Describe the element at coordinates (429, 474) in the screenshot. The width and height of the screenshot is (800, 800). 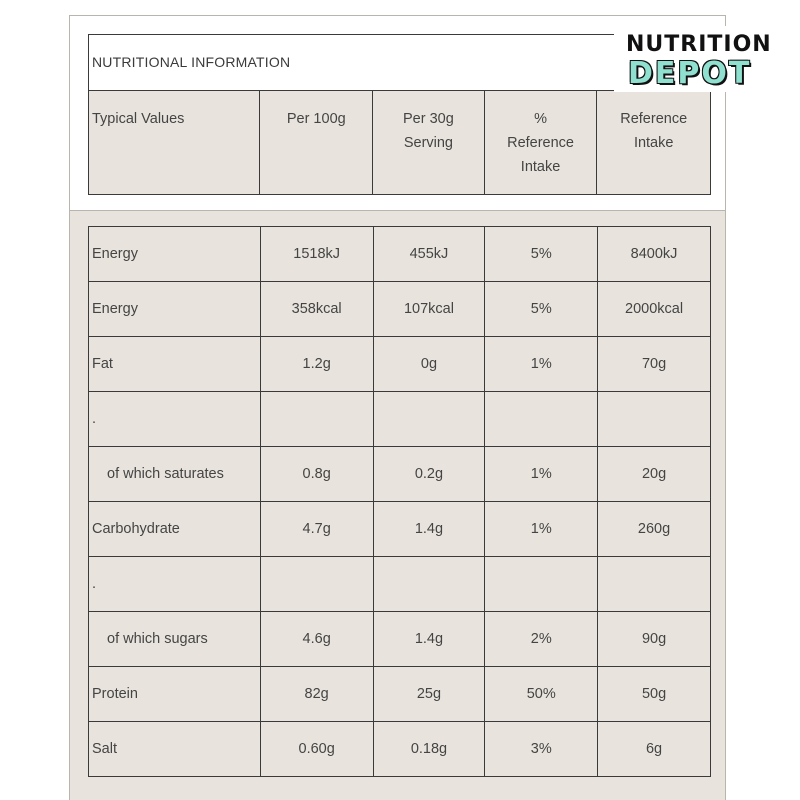
I see `per-30g-value: 0.2g` at that location.